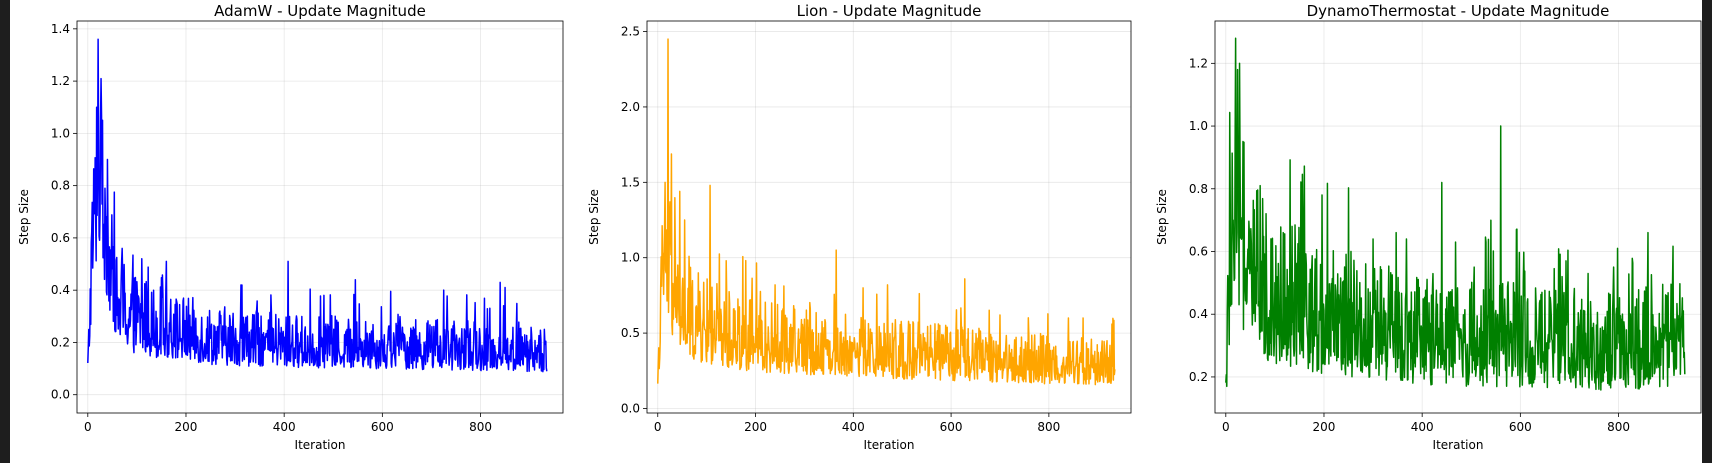 The height and width of the screenshot is (463, 1712). What do you see at coordinates (1458, 11) in the screenshot?
I see `chart-title: DynamoThermostat - Update Magnitude` at bounding box center [1458, 11].